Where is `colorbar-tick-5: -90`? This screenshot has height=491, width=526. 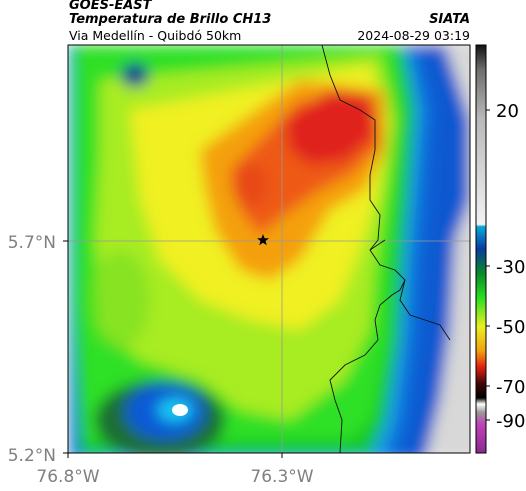 colorbar-tick-5: -90 is located at coordinates (510, 421).